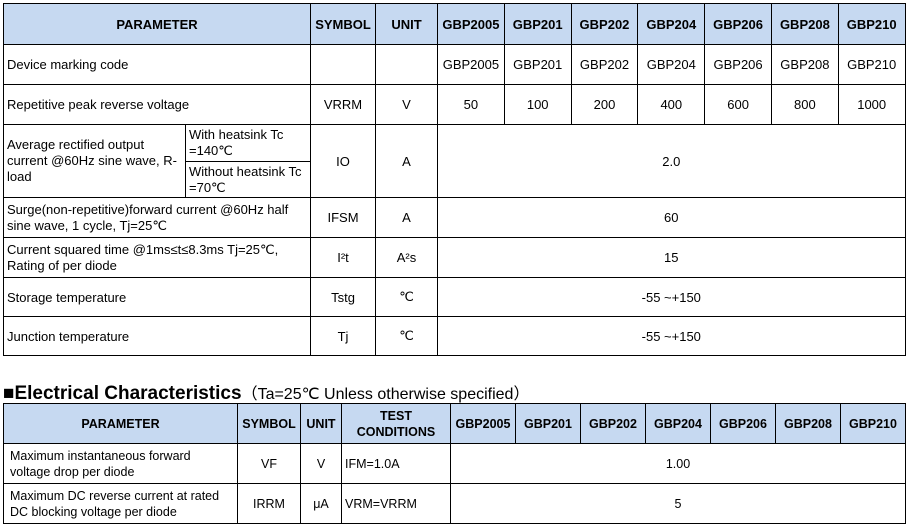 This screenshot has height=528, width=908. Describe the element at coordinates (396, 423) in the screenshot. I see `col-test-conditions: TEST CONDITIONS` at that location.